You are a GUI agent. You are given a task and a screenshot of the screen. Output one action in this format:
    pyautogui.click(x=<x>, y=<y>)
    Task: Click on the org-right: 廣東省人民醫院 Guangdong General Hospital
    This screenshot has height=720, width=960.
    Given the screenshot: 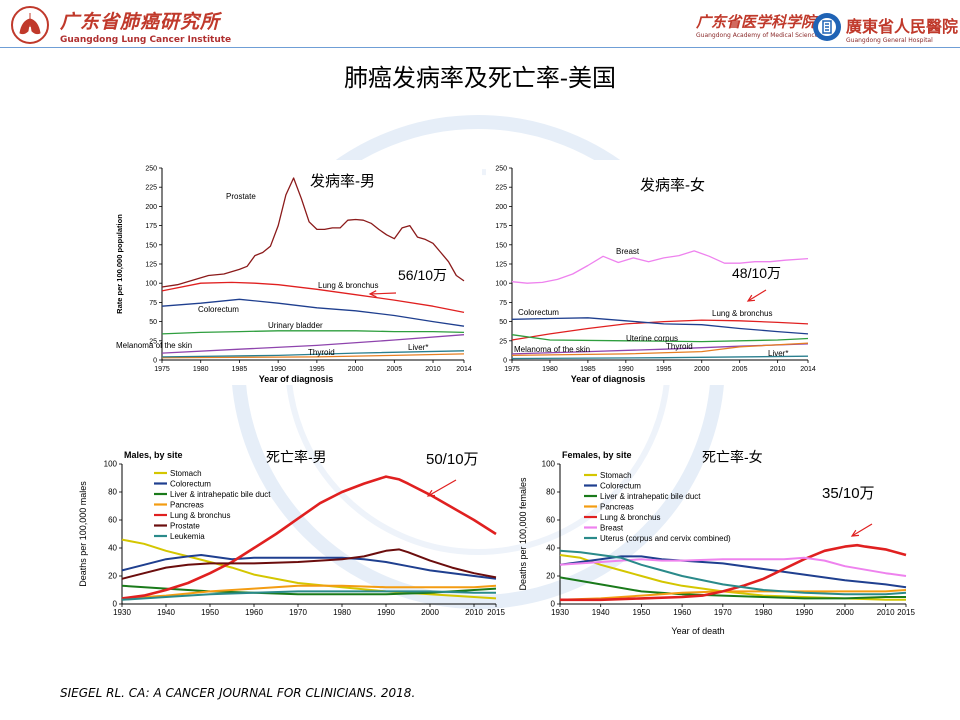 What is the action you would take?
    pyautogui.click(x=902, y=28)
    